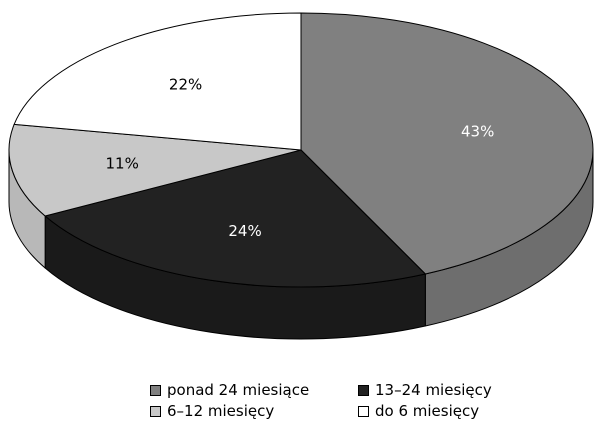 The width and height of the screenshot is (594, 423). I want to click on legend-label-do-6: do 6 miesięcy, so click(427, 411).